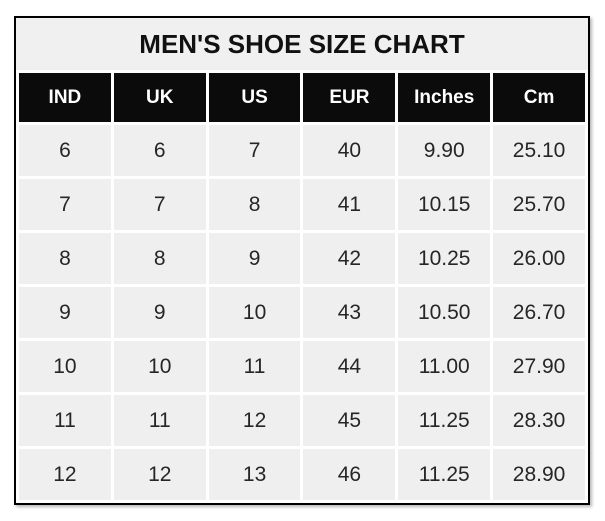  I want to click on column-header-ind: IND, so click(65, 97).